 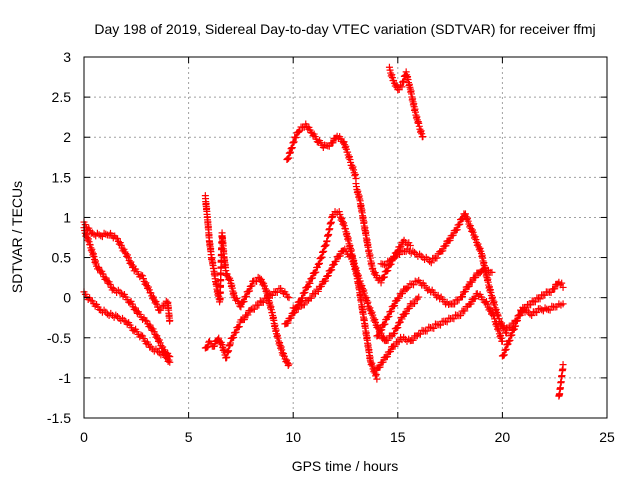 I want to click on x-tick-labels: 0 5 10 15 20 25, so click(x=347, y=437).